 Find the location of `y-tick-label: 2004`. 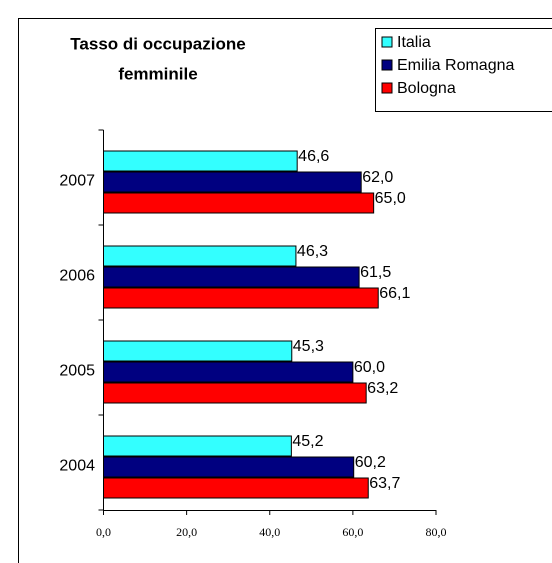

y-tick-label: 2004 is located at coordinates (77, 466).